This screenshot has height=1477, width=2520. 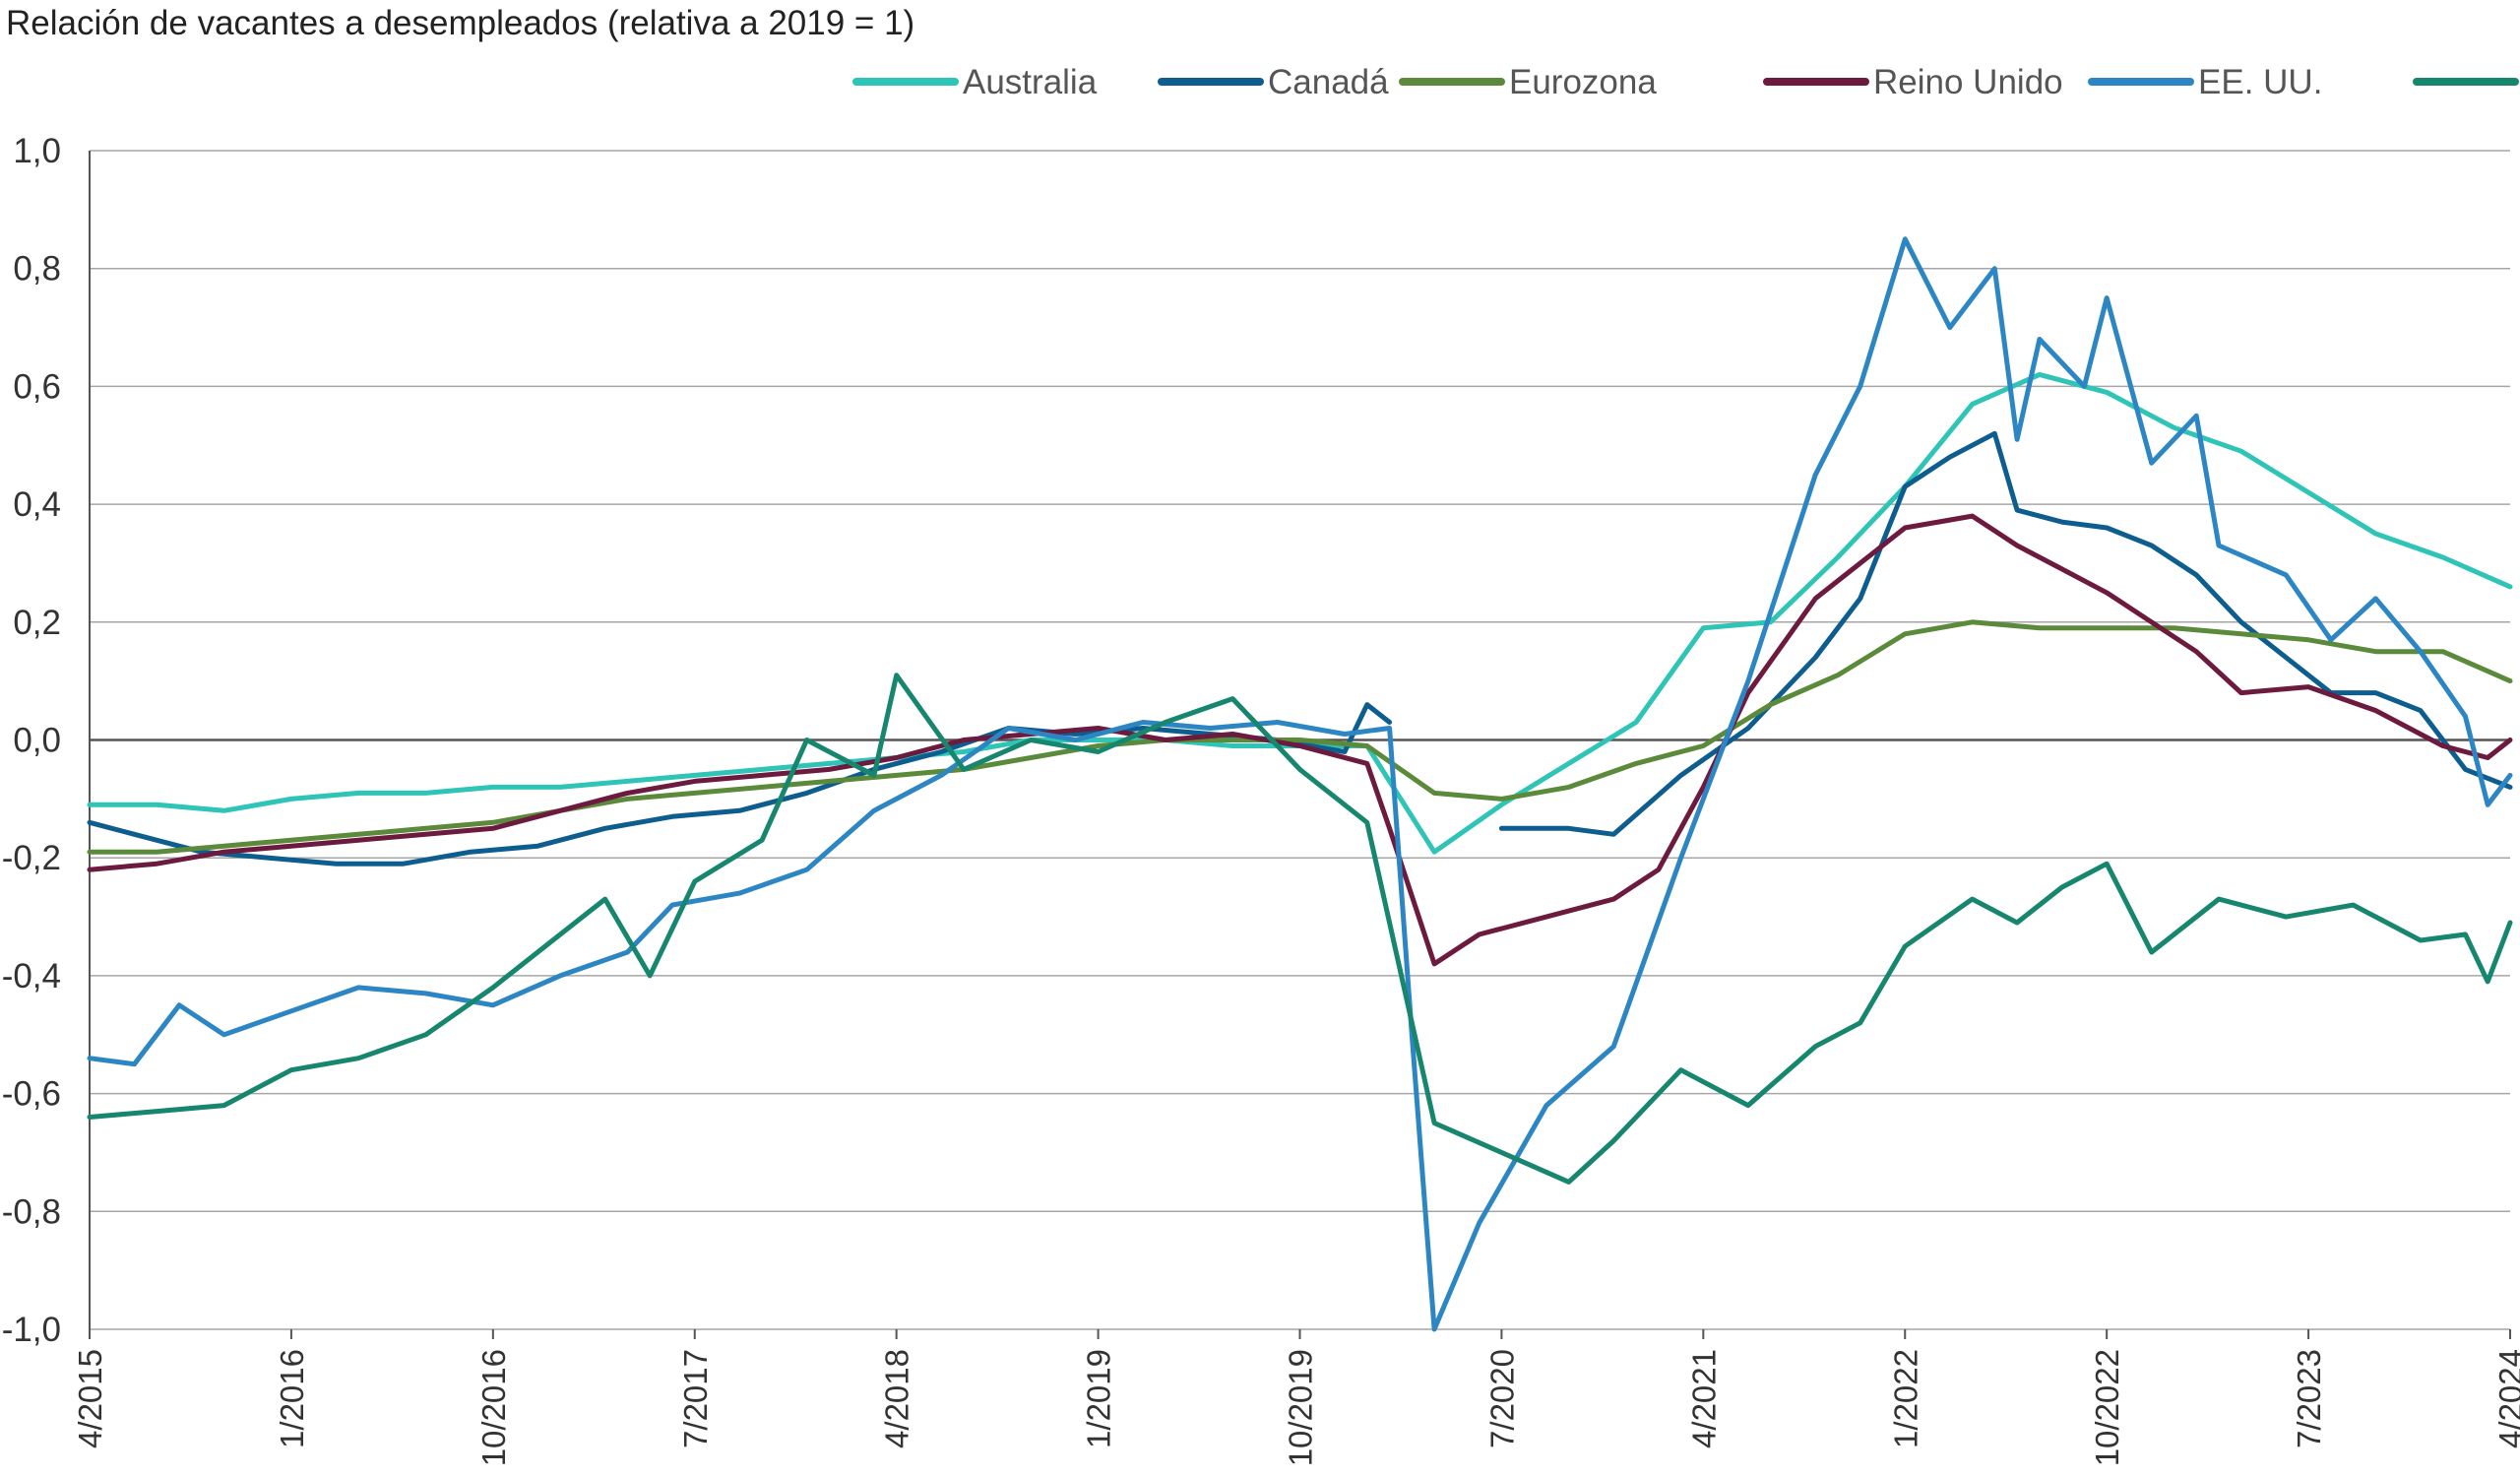 What do you see at coordinates (31, 1330) in the screenshot?
I see `y-tick-label: -1,0` at bounding box center [31, 1330].